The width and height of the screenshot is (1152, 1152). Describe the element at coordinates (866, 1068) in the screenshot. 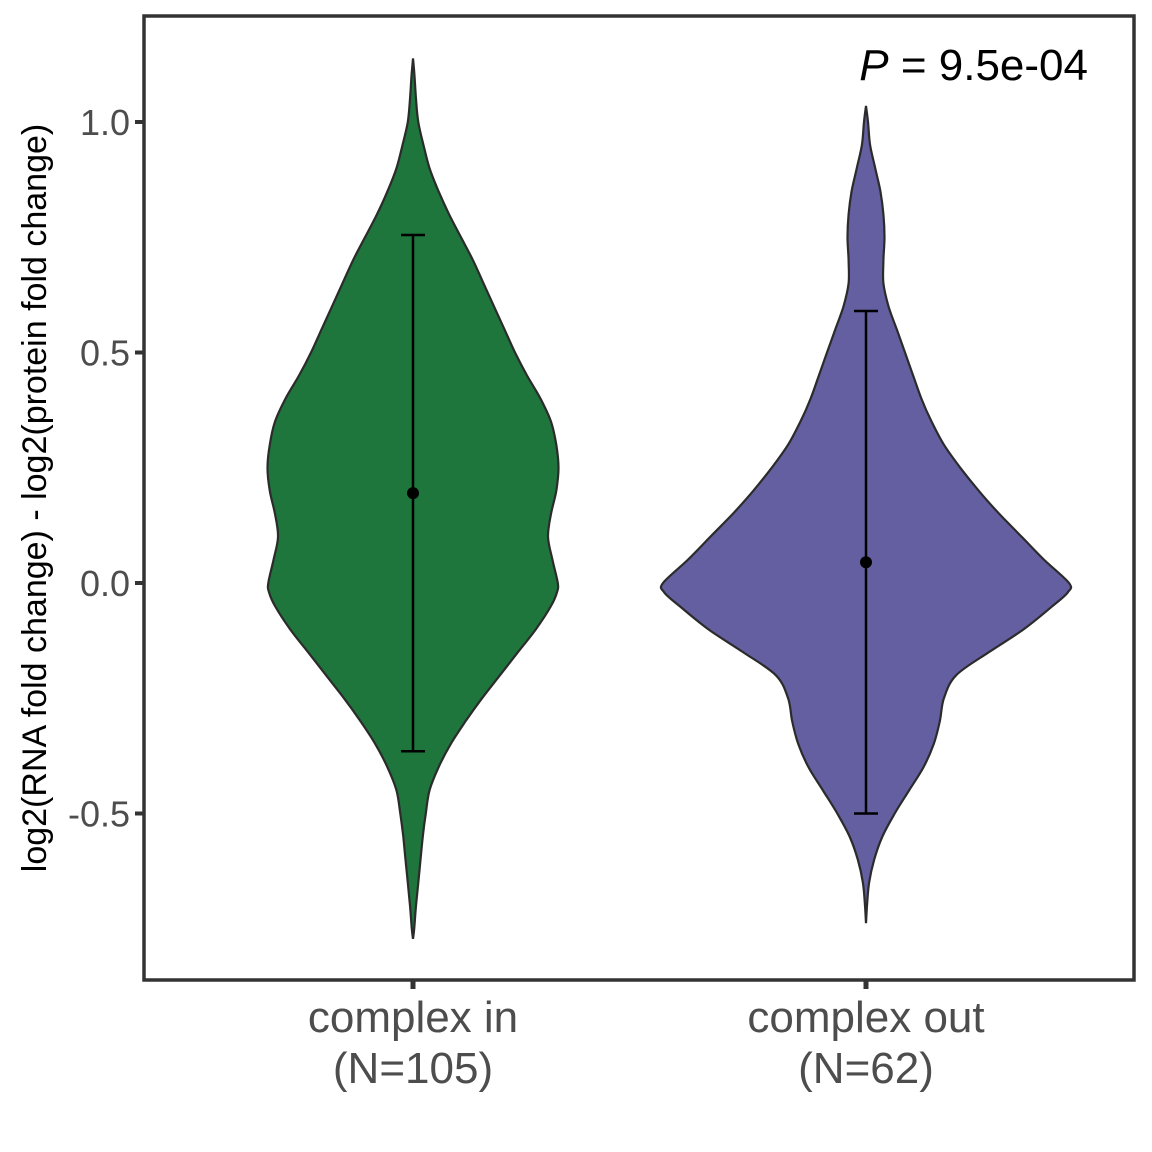

I see `x-tick-label-count: (N=62)` at that location.